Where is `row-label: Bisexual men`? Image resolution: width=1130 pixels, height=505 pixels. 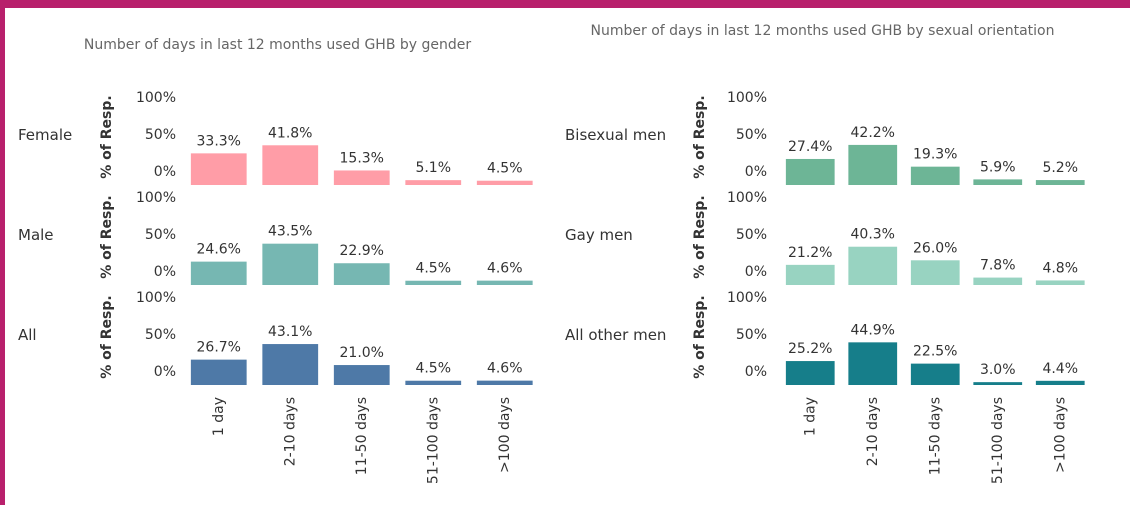
row-label: Bisexual men is located at coordinates (616, 135).